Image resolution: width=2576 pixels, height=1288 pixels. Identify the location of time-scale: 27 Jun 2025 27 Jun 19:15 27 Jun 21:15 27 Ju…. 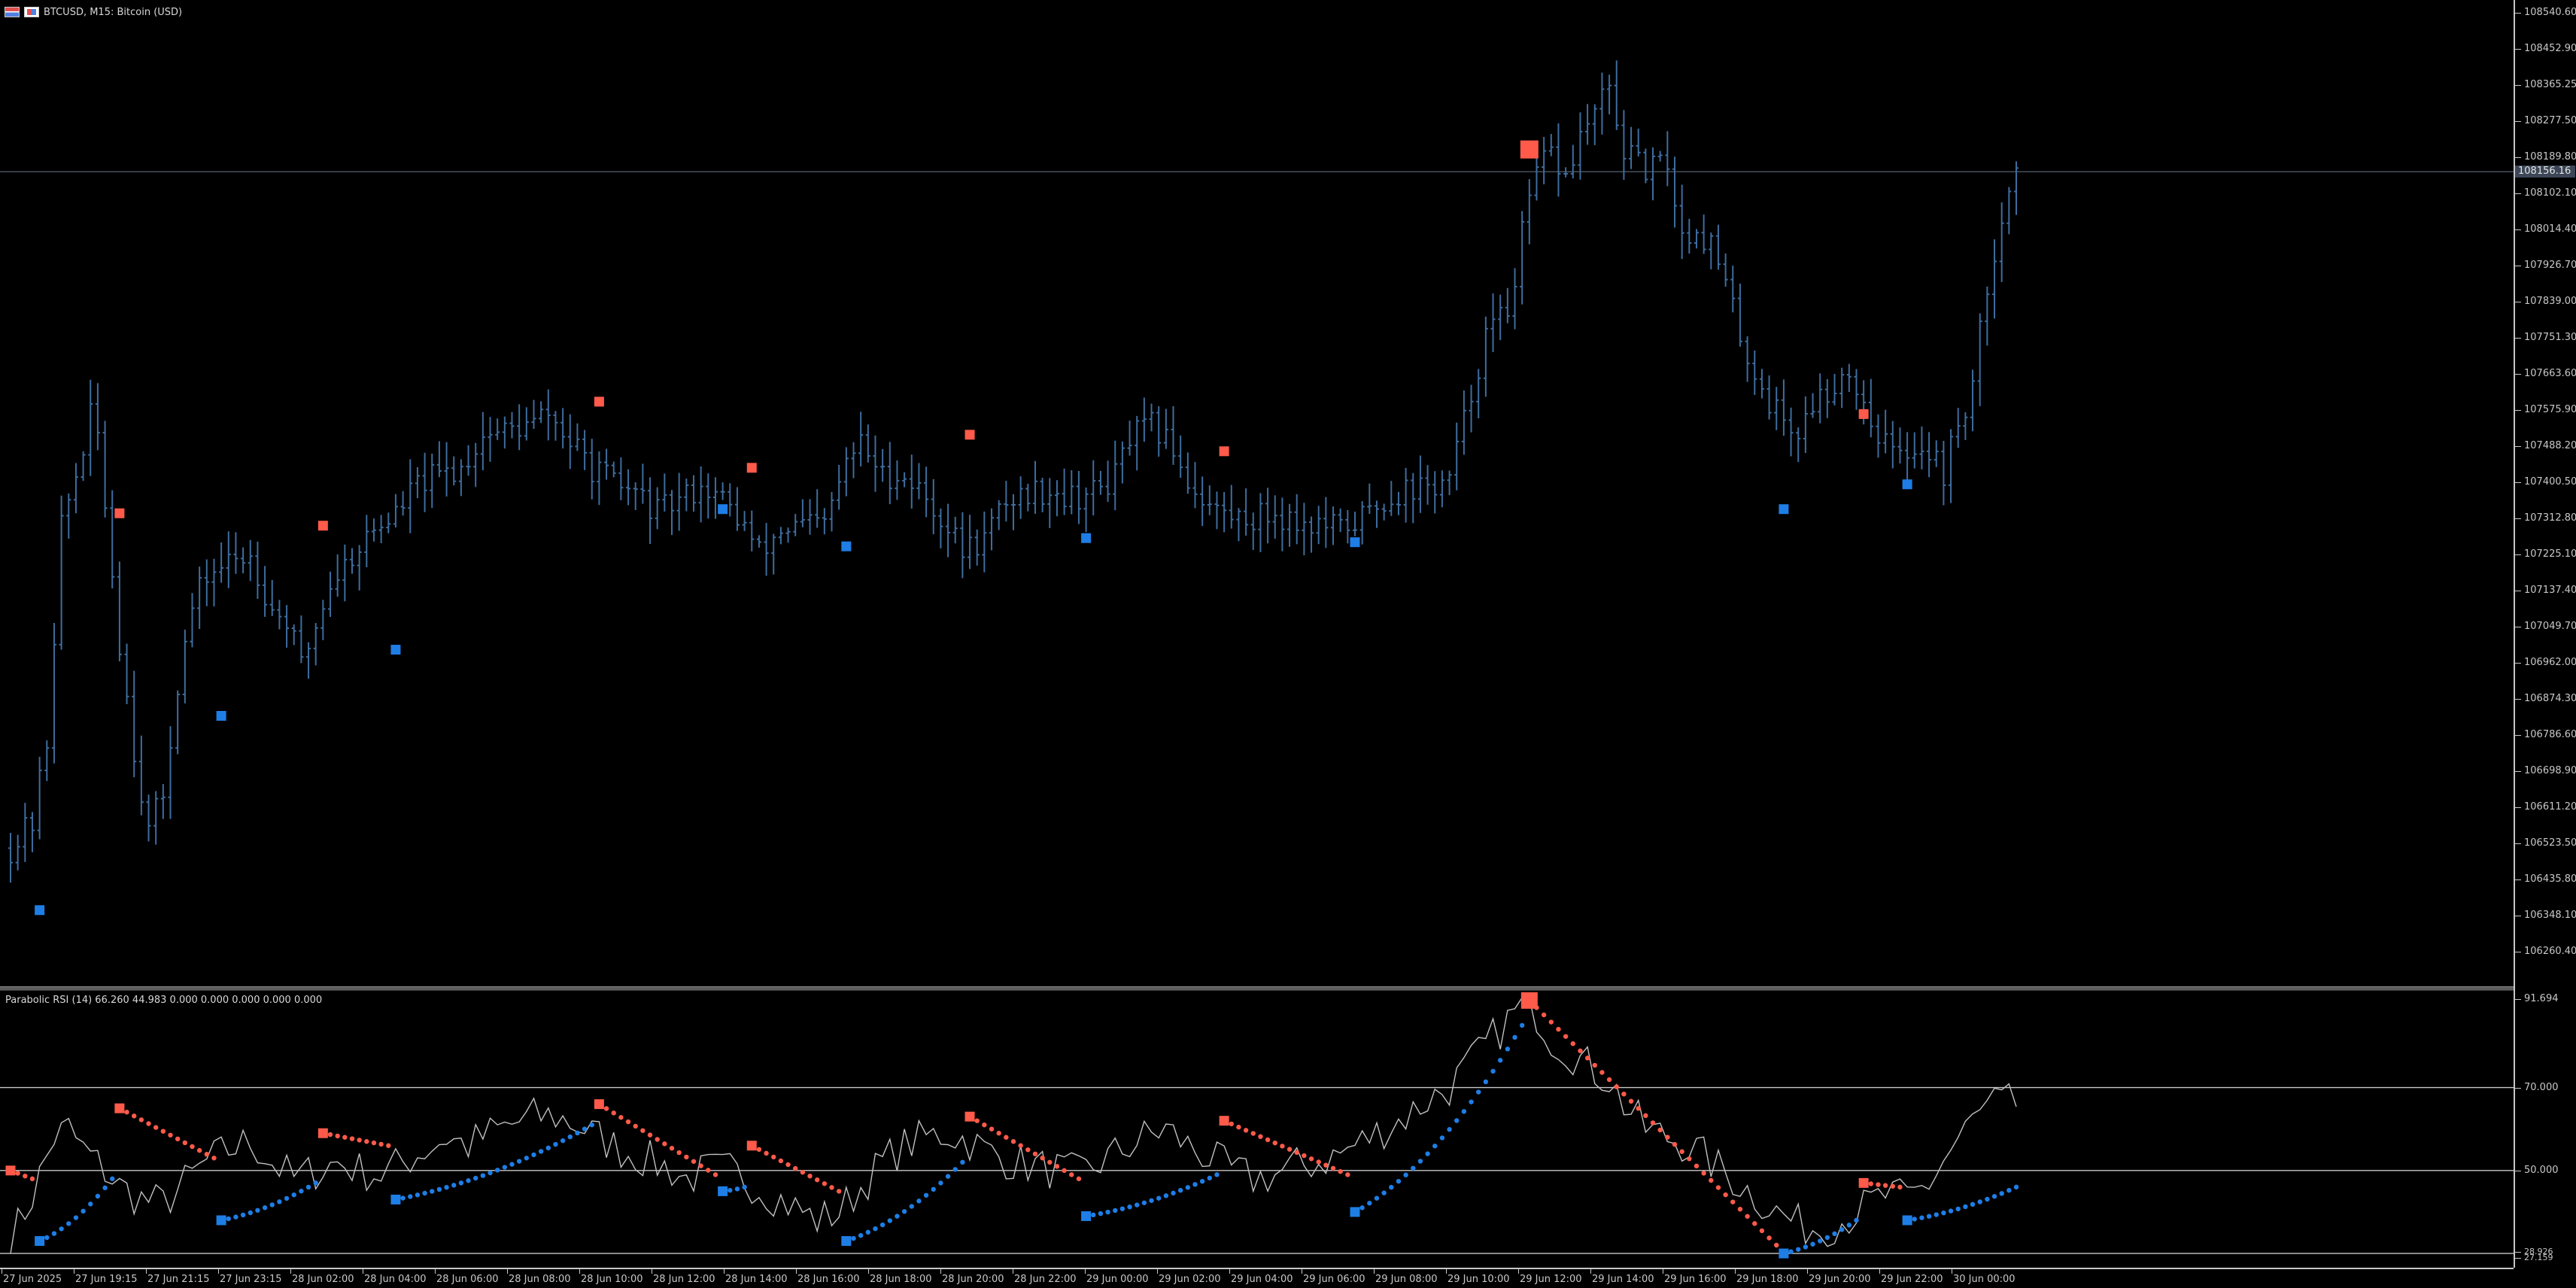
(1257, 1278).